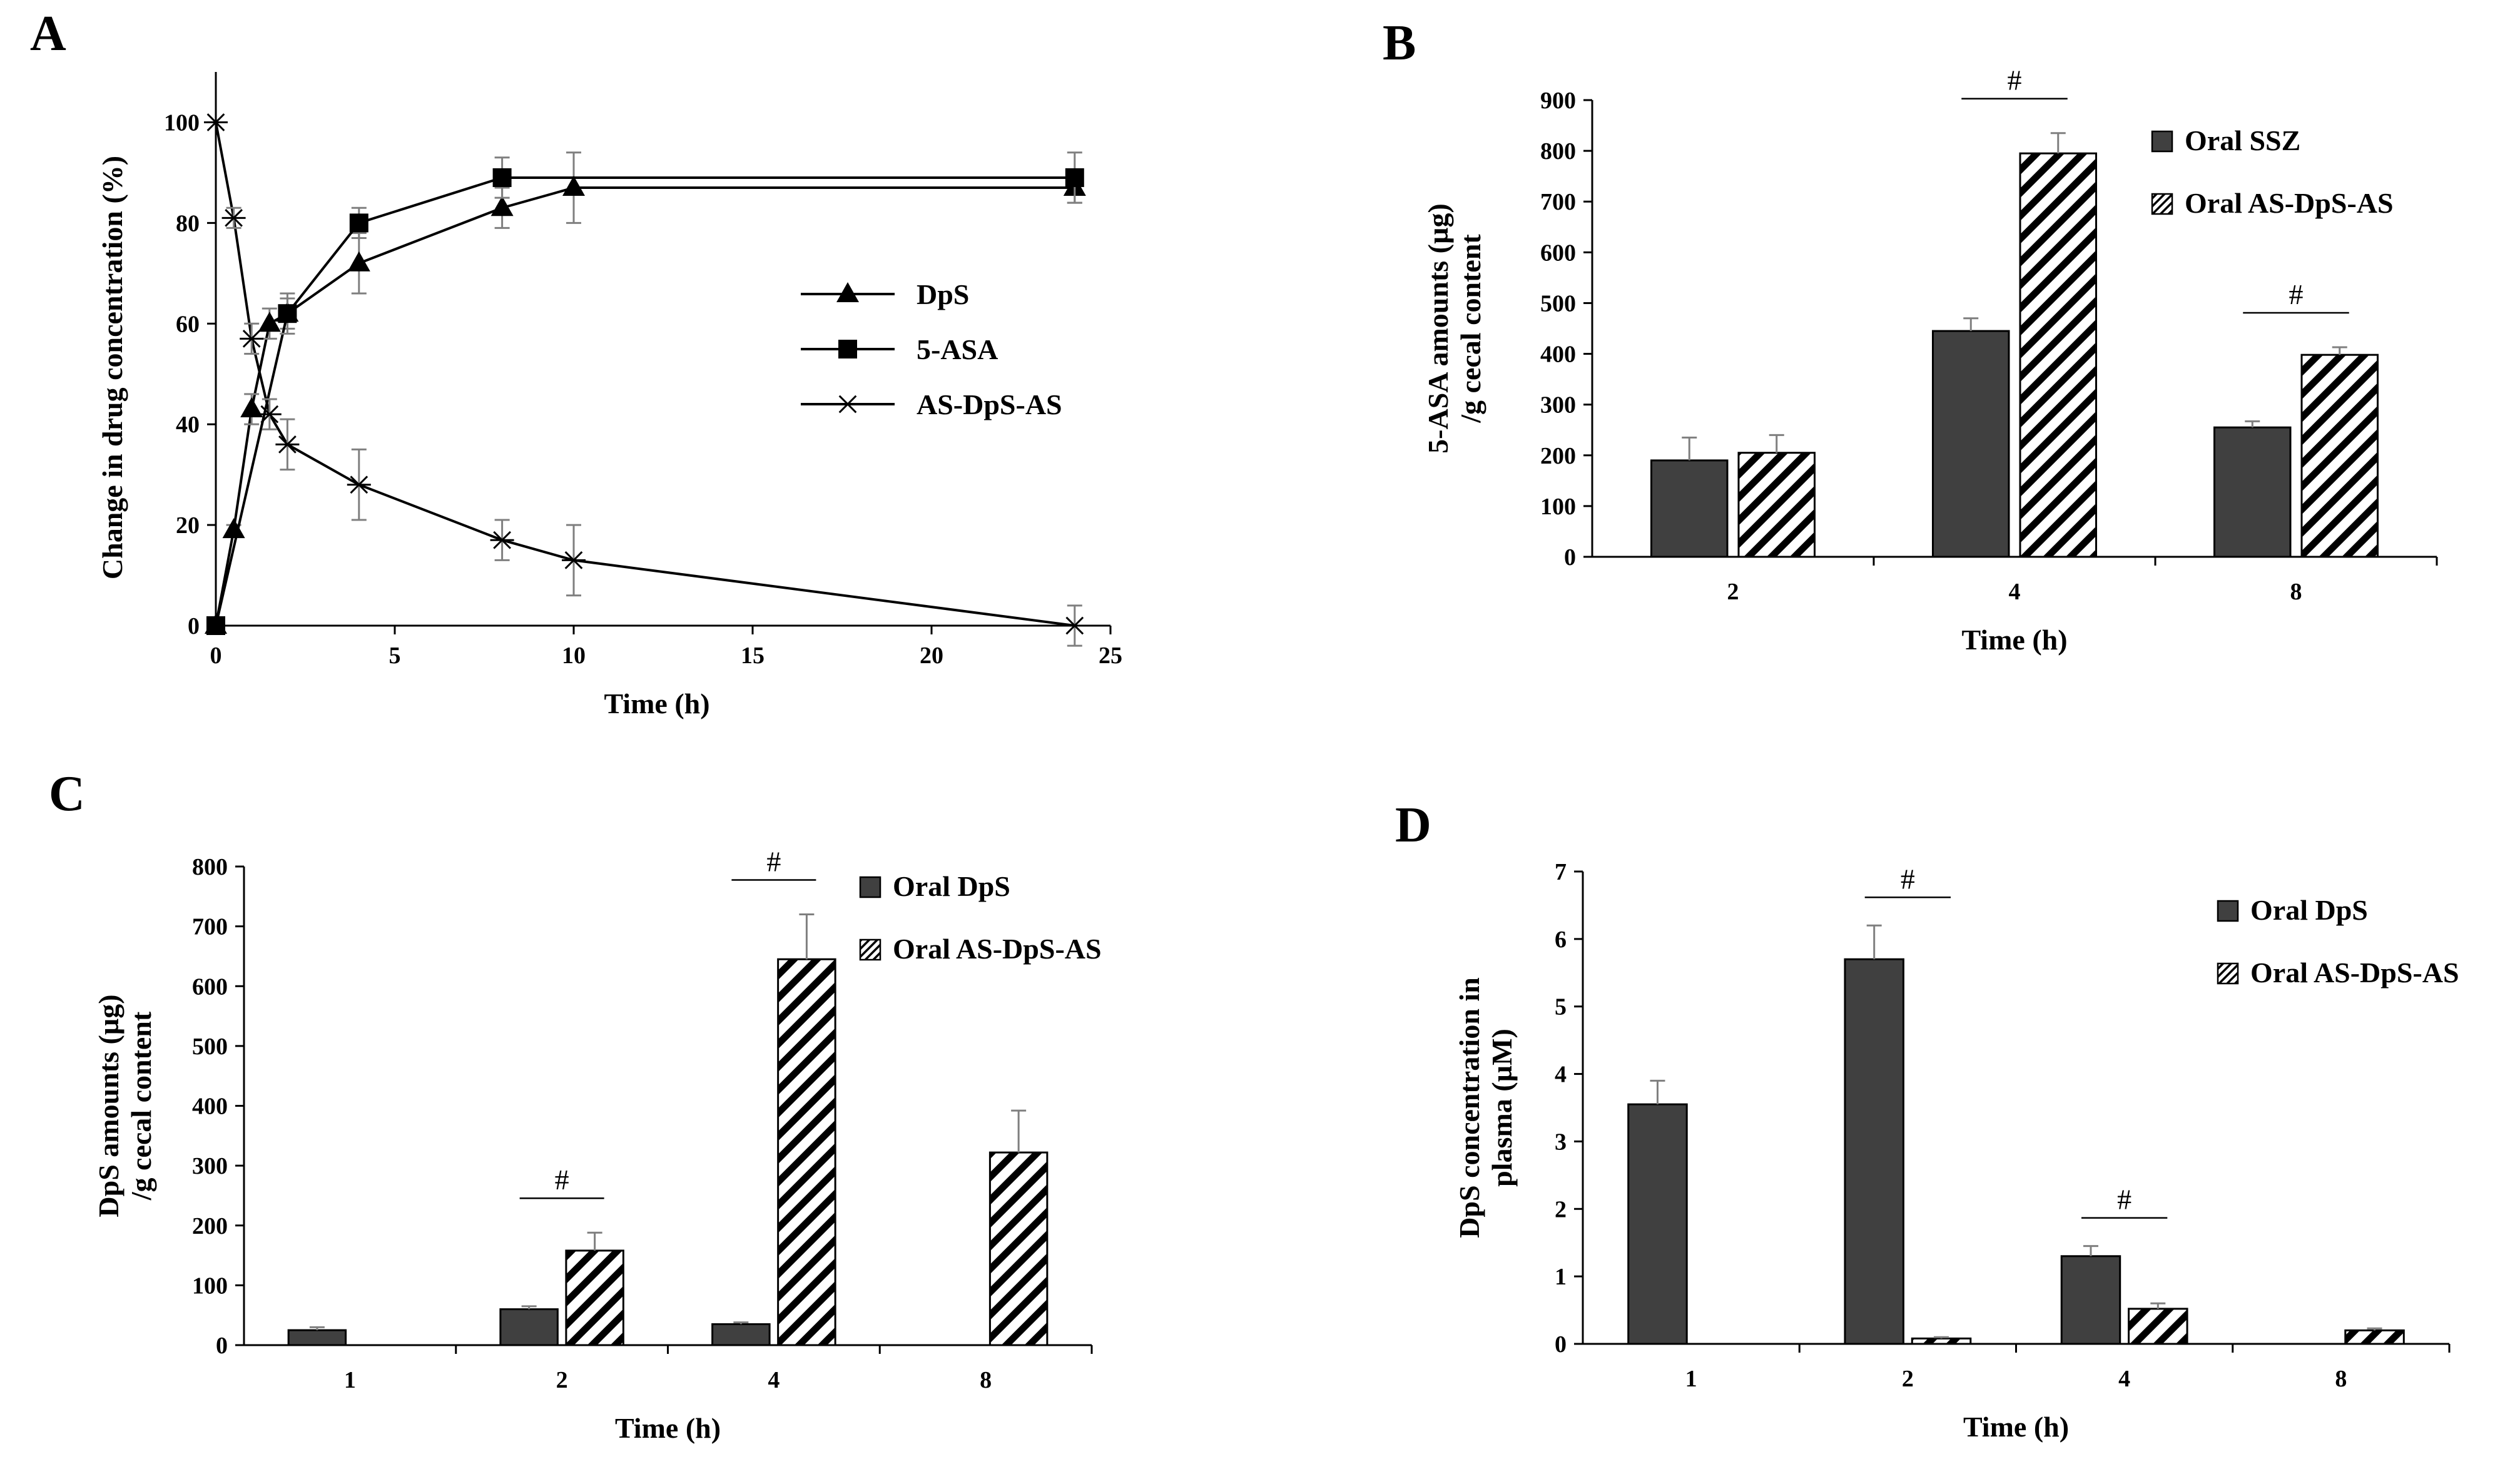 This screenshot has height=1464, width=2520. I want to click on x-tick-label: 1, so click(1691, 1379).